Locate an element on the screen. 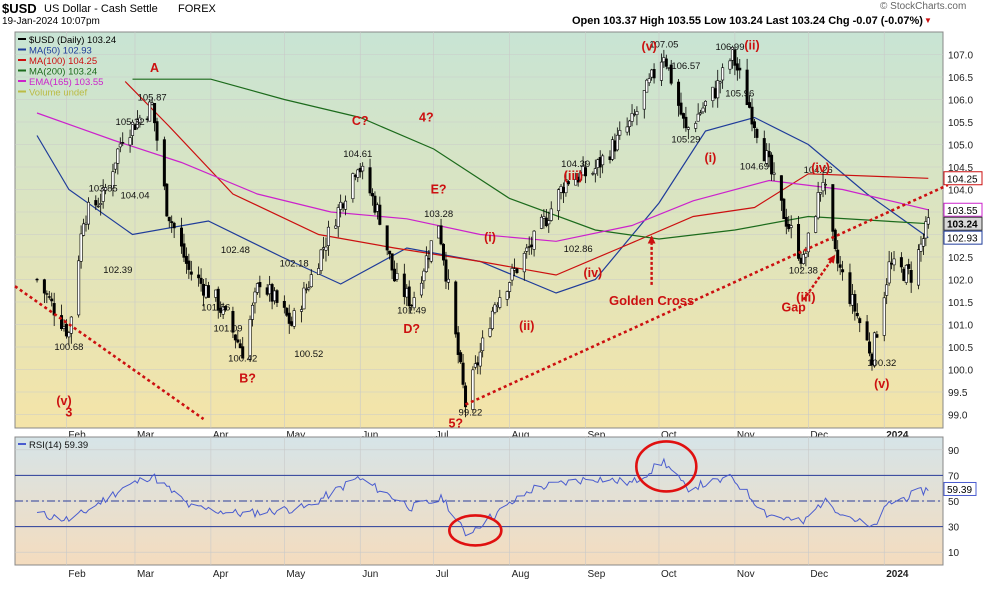 This screenshot has width=990, height=591. axis-tag: 103.24 is located at coordinates (963, 223).